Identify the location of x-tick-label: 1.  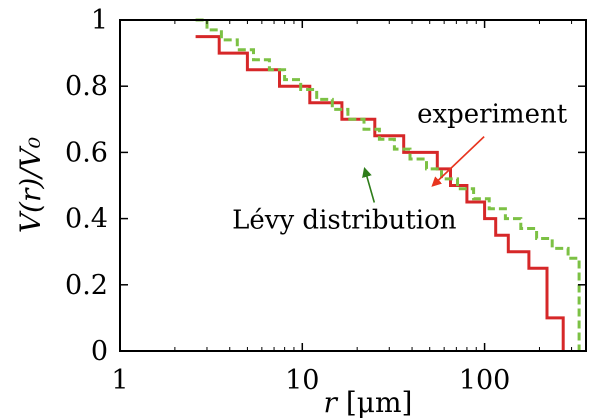
(119, 380).